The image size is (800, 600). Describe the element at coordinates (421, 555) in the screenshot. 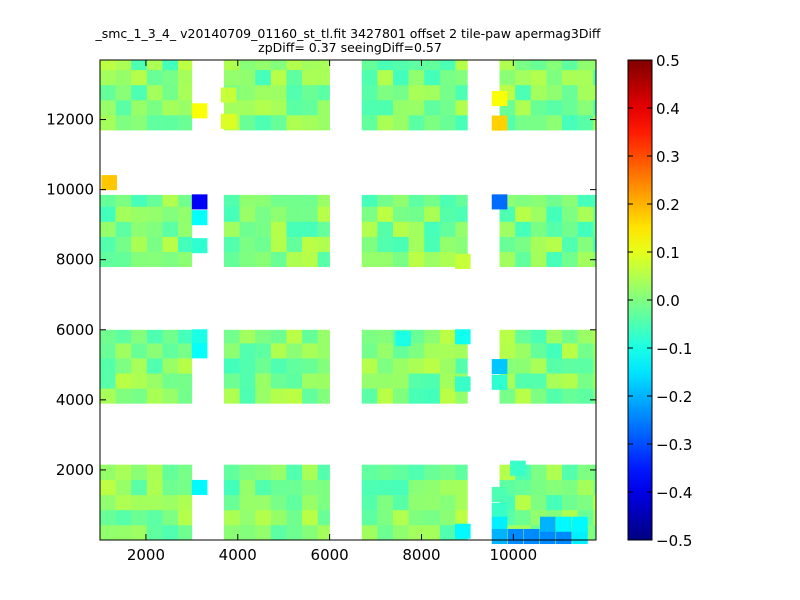

I see `x-tick-label: 8000` at that location.